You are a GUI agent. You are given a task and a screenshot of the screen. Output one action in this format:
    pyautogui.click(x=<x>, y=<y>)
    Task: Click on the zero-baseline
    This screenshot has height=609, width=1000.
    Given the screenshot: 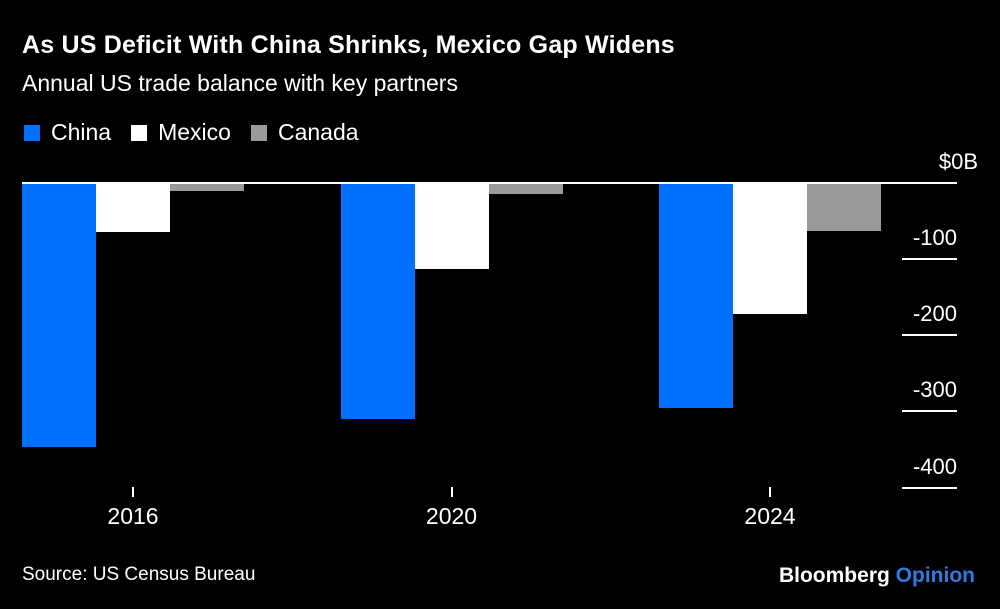 What is the action you would take?
    pyautogui.click(x=489, y=183)
    